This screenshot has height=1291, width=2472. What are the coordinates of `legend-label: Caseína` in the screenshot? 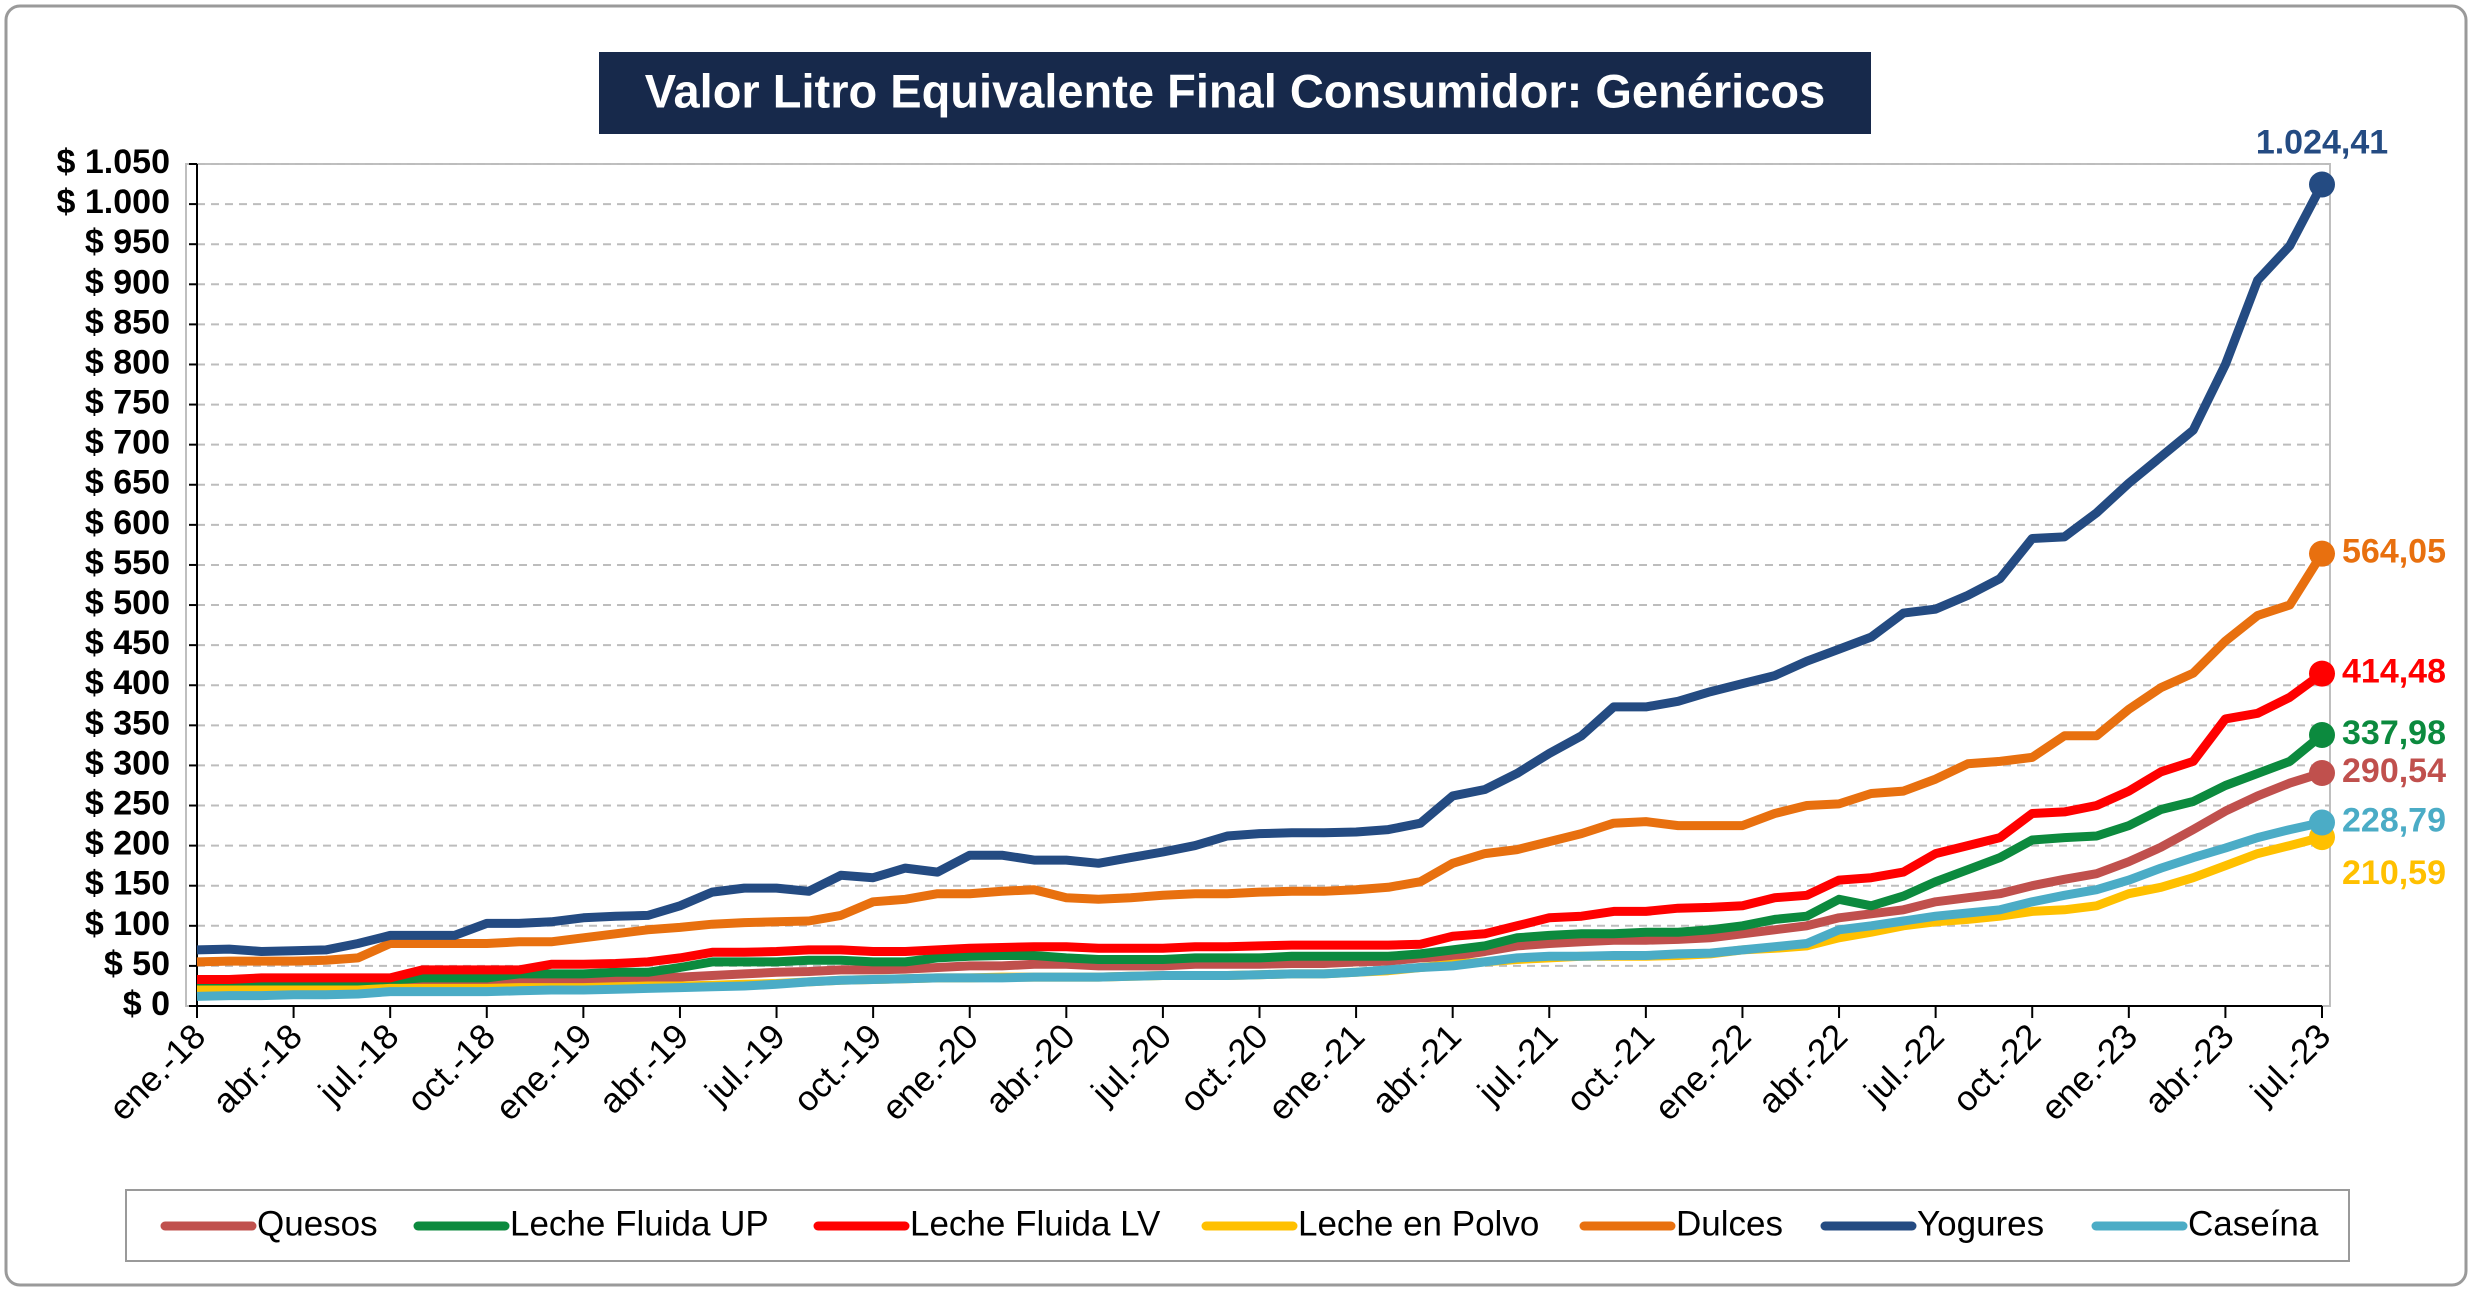 It's located at (2253, 1223).